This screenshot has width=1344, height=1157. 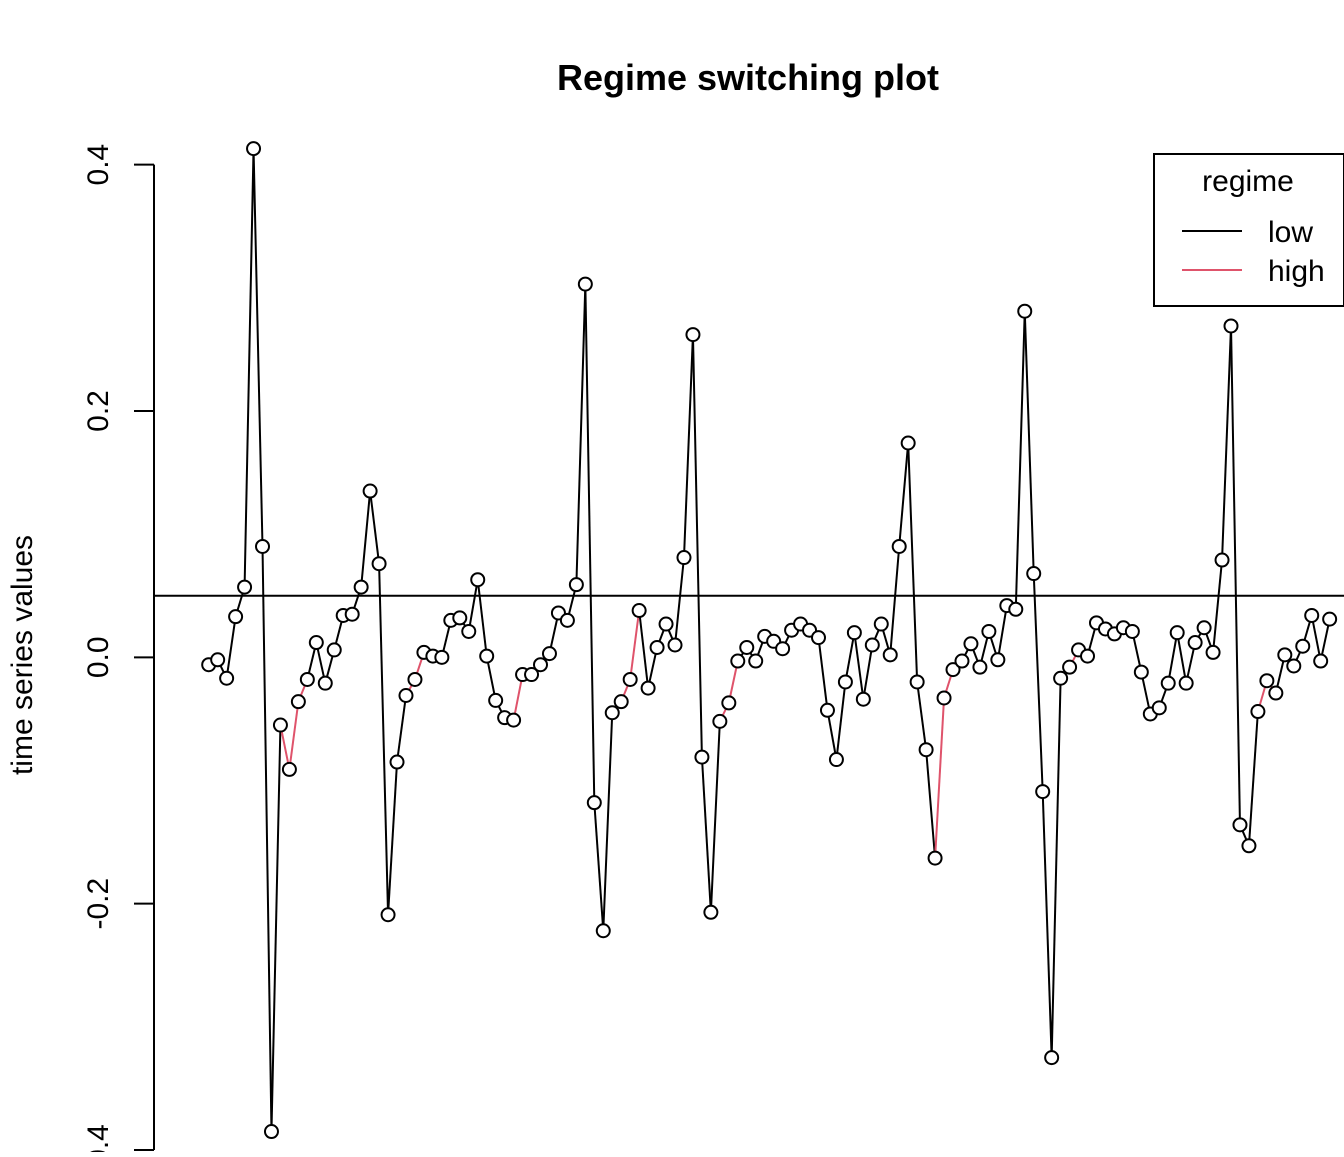 What do you see at coordinates (748, 77) in the screenshot?
I see `chart-title: Regime switching plot` at bounding box center [748, 77].